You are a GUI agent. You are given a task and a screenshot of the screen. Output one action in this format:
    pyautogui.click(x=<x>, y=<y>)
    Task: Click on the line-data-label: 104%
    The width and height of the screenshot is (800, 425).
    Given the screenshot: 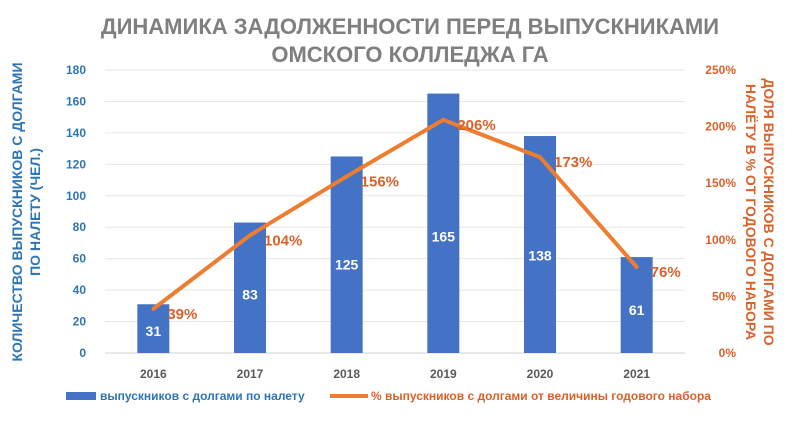 What is the action you would take?
    pyautogui.click(x=283, y=240)
    